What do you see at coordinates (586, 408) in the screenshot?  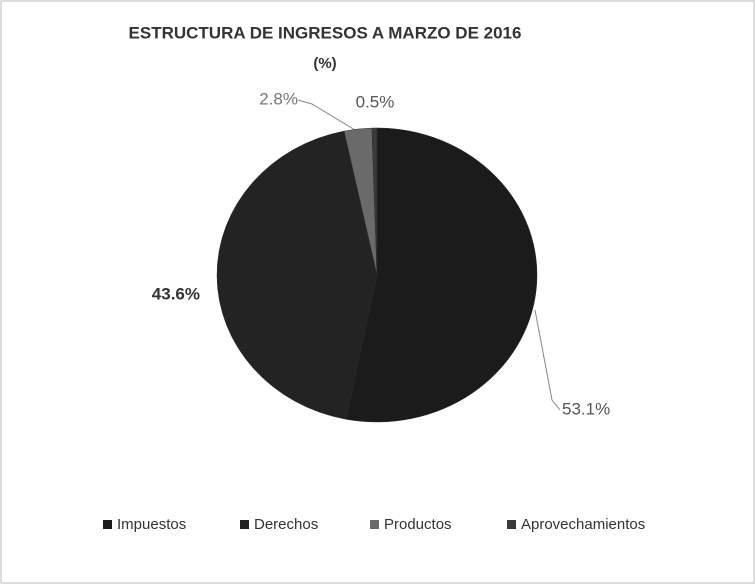 I see `data-label: 53.1%` at bounding box center [586, 408].